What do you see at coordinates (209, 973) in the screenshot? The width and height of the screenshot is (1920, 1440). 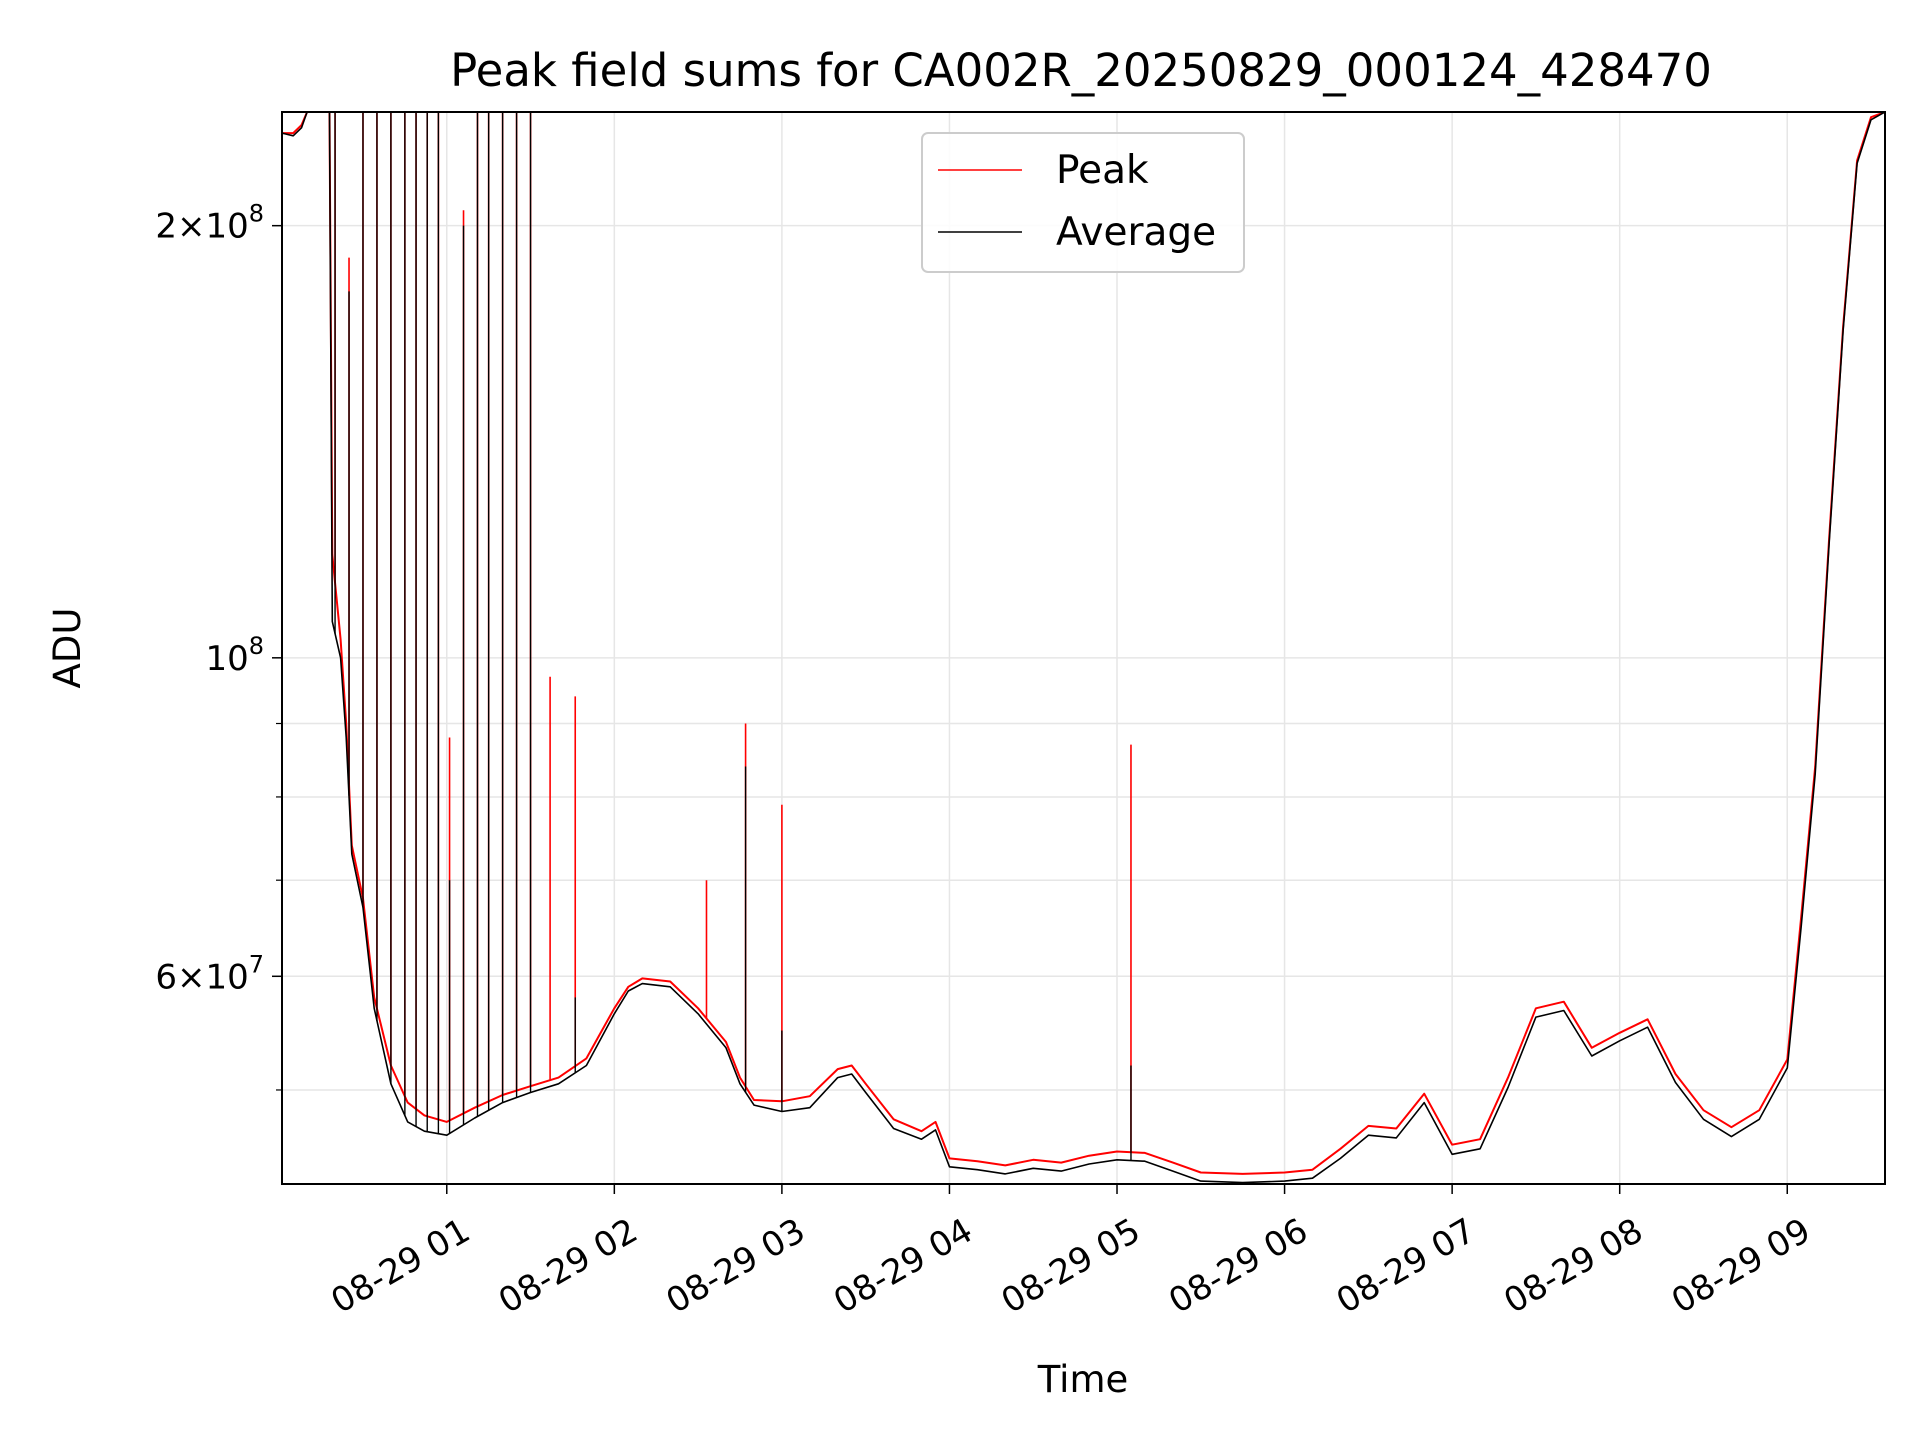 I see `y-tick-label: 6×107` at bounding box center [209, 973].